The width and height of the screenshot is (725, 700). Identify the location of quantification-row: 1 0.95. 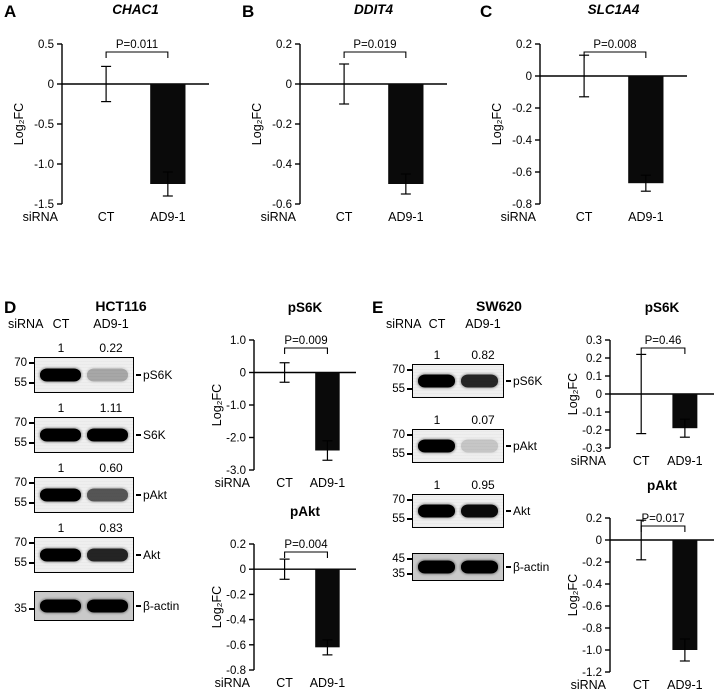
(483, 485).